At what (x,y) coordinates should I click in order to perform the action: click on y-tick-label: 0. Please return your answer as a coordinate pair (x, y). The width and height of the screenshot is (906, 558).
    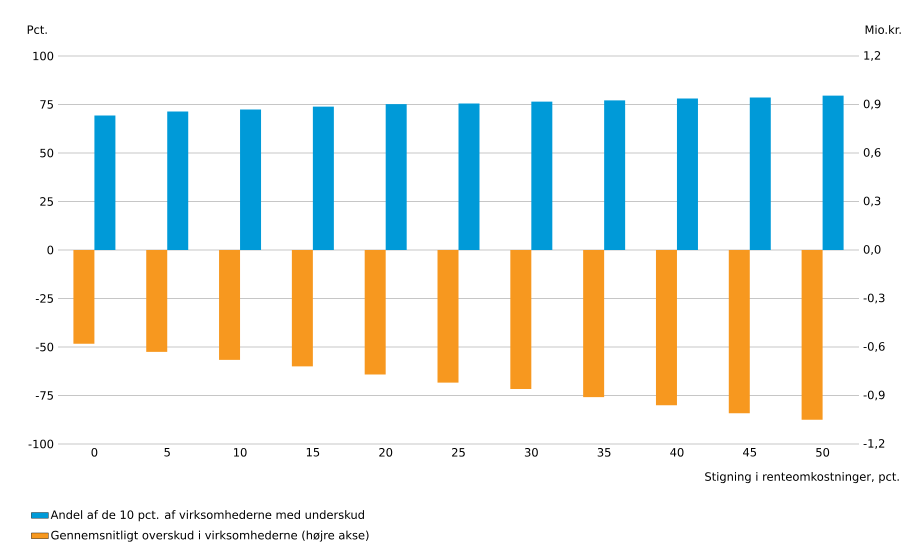
    Looking at the image, I should click on (50, 250).